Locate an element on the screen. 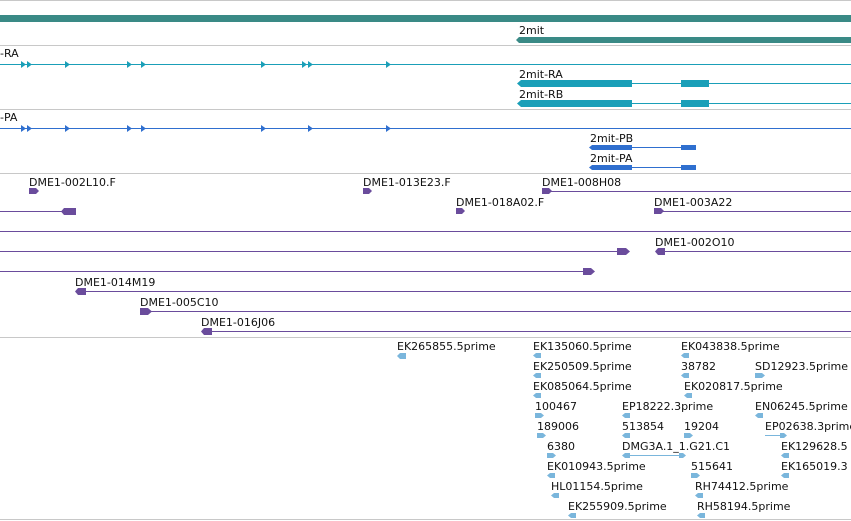 This screenshot has width=851, height=521. transcript-exon-end is located at coordinates (519, 103).